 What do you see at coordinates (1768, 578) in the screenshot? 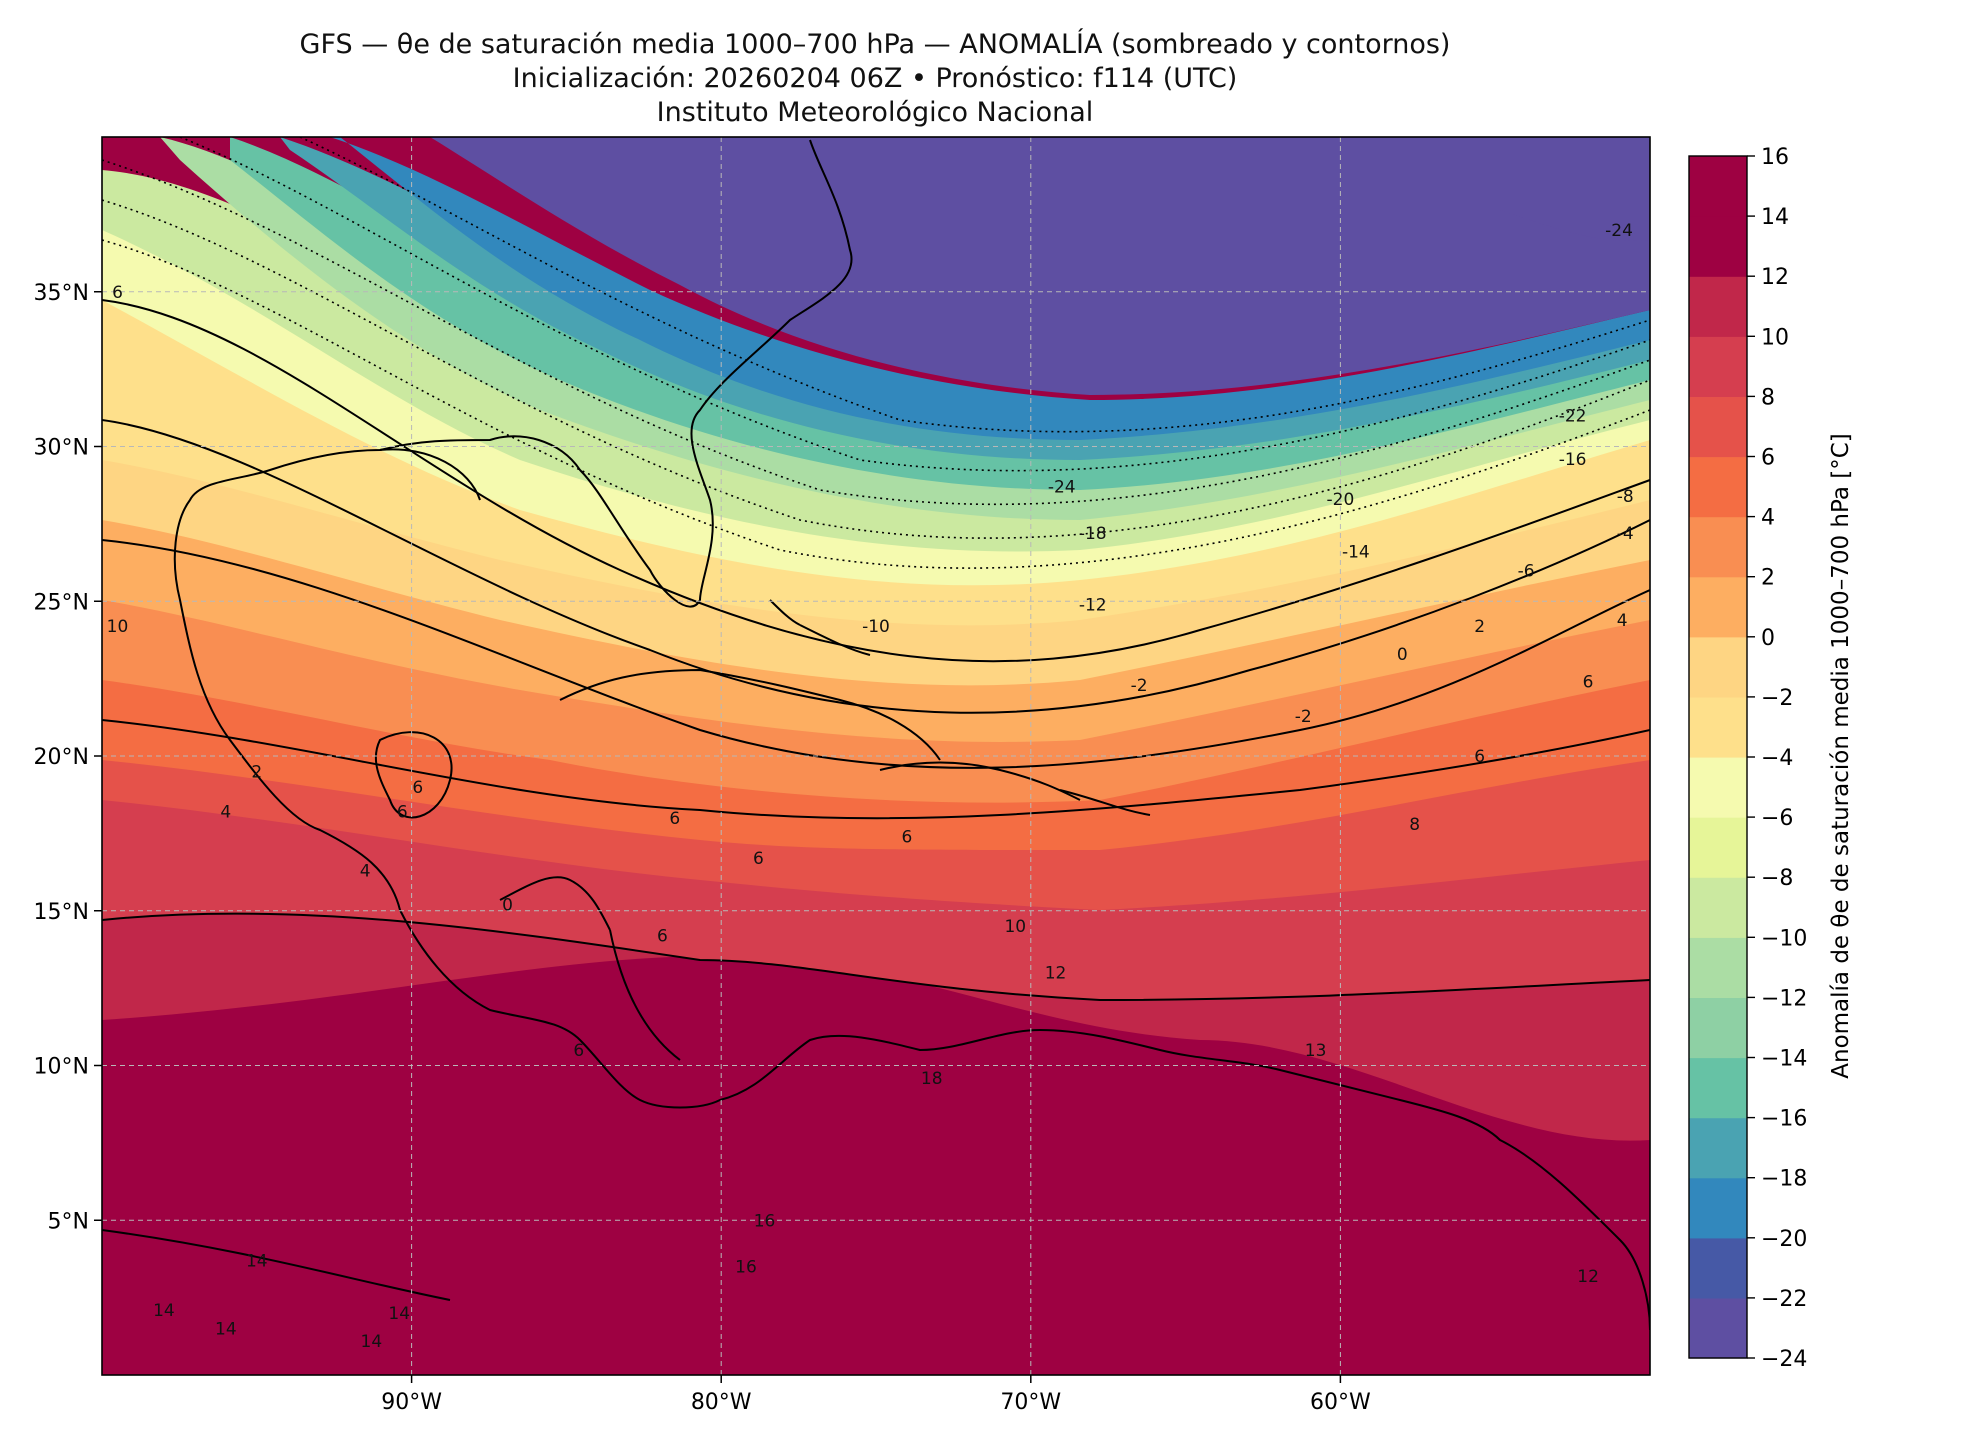
I see `colorbar-tick-label: 2` at bounding box center [1768, 578].